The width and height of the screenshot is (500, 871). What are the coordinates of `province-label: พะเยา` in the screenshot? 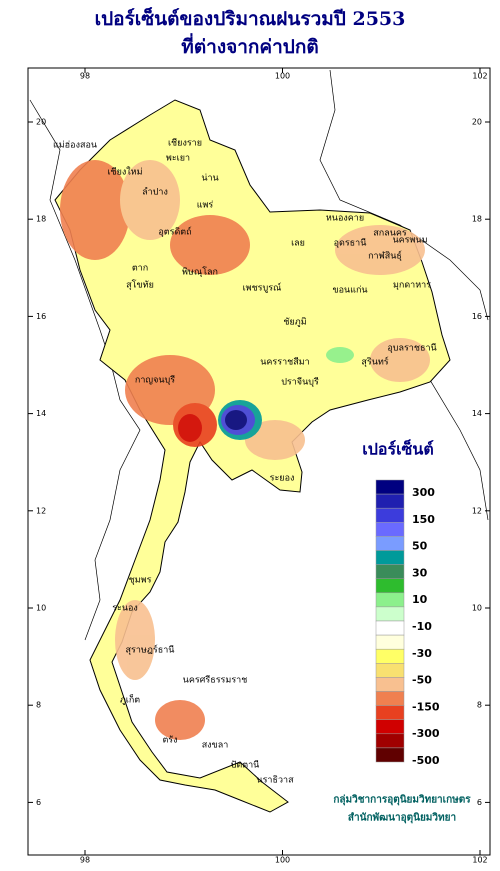 It's located at (178, 159).